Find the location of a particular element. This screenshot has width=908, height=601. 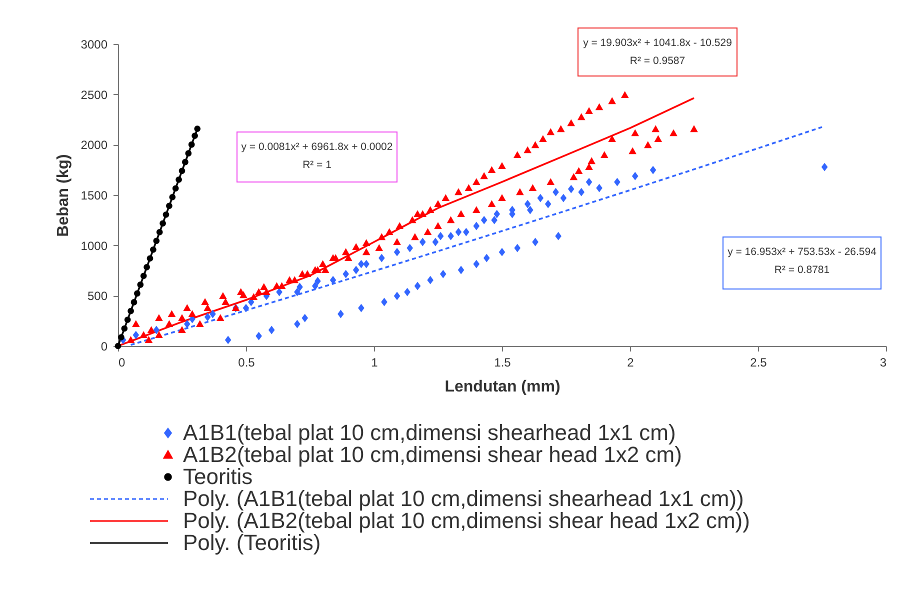

annotation: R² = 0.9587 is located at coordinates (658, 61).